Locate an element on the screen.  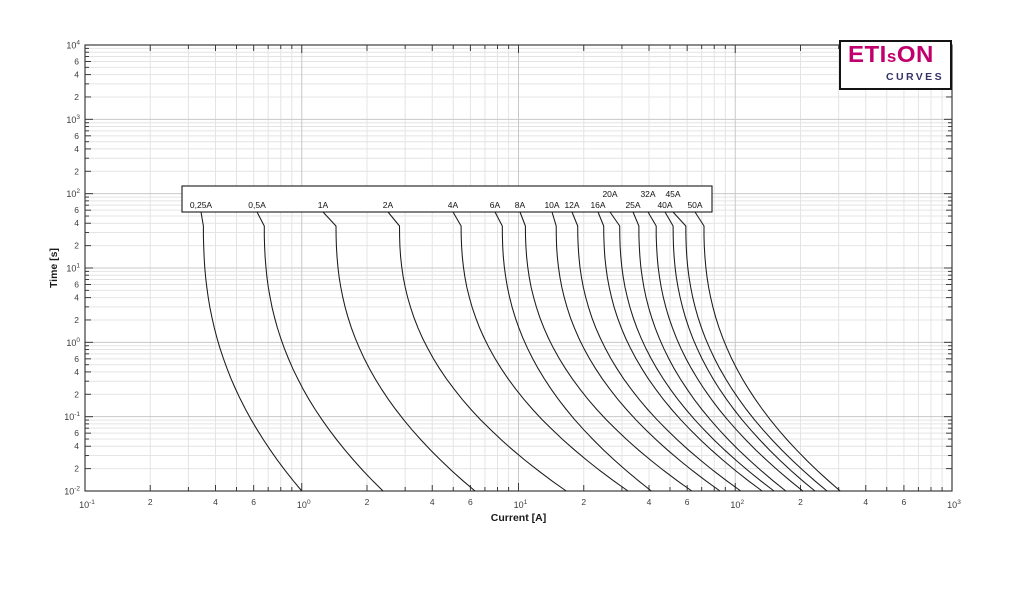
curve-4A is located at coordinates (540, 351).